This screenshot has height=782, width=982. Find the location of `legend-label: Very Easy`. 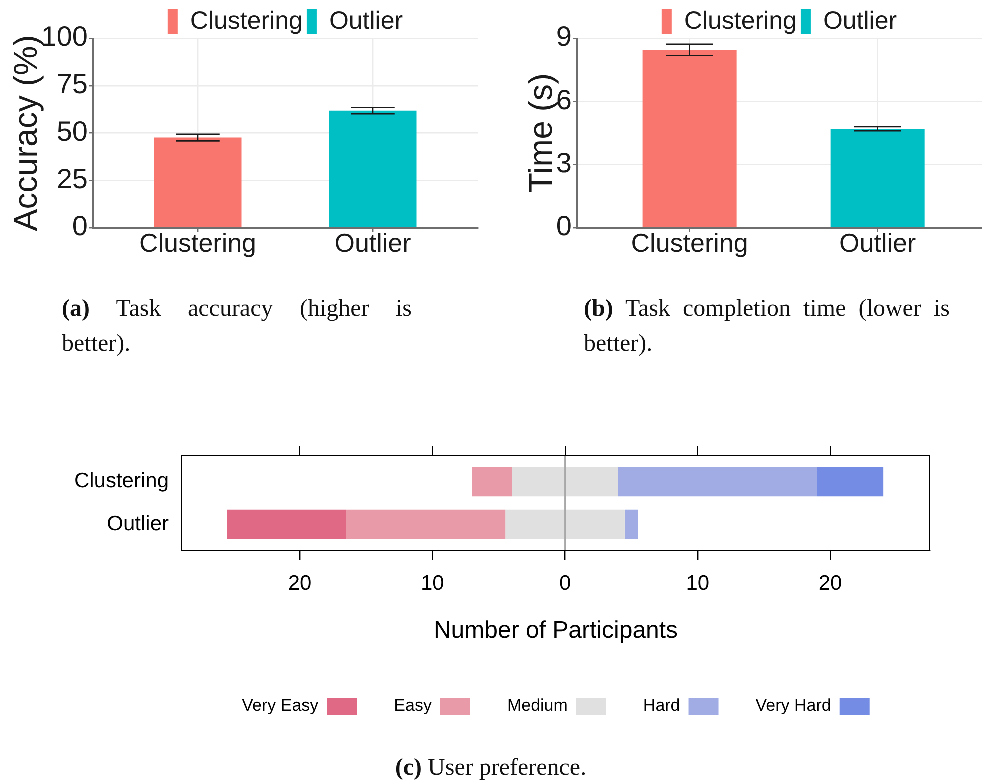

legend-label: Very Easy is located at coordinates (281, 706).